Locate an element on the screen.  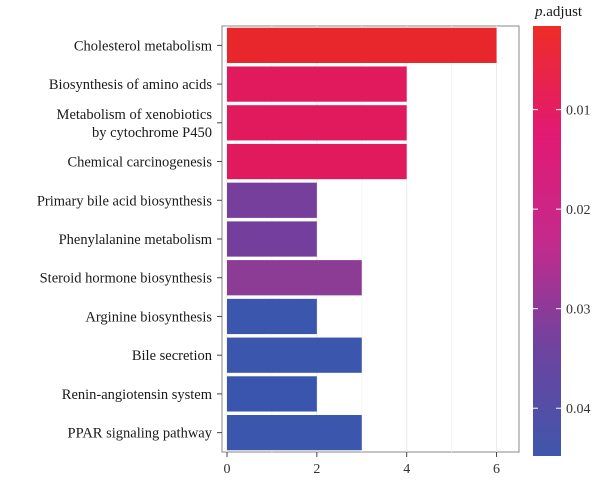
x-tick-label: 6 is located at coordinates (496, 469).